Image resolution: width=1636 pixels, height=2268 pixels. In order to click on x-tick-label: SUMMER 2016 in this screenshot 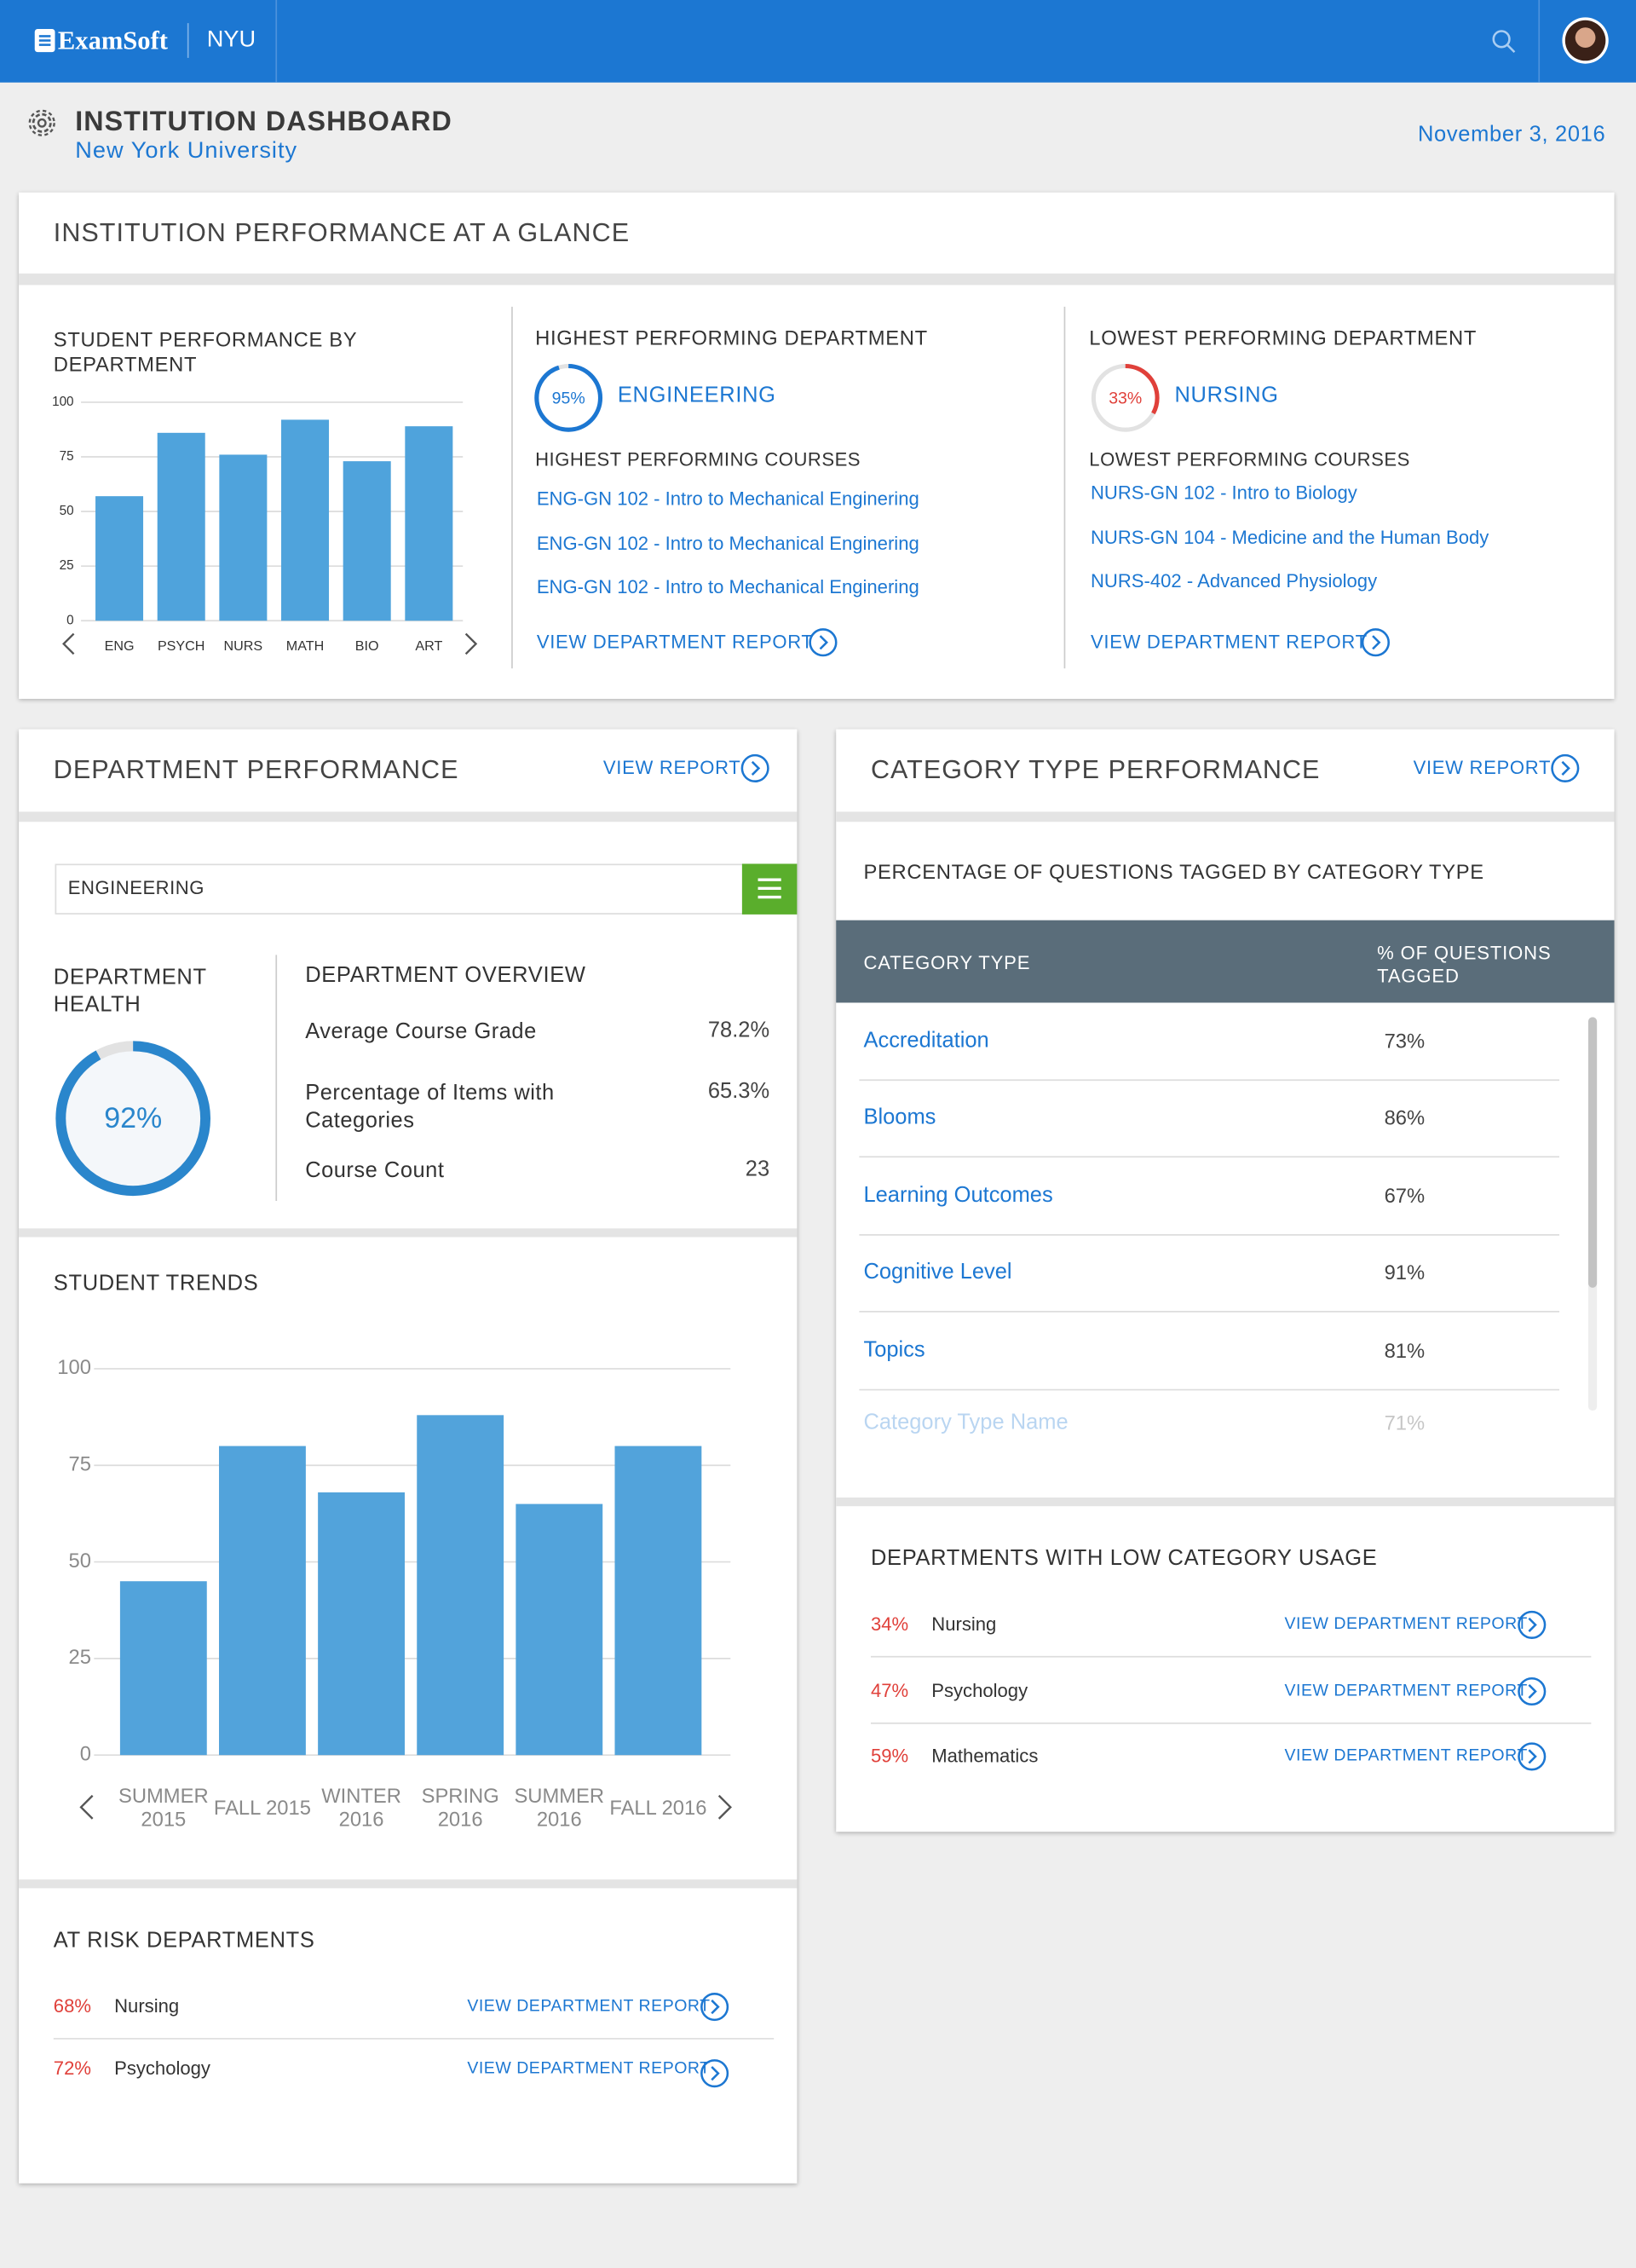, I will do `click(559, 1807)`.